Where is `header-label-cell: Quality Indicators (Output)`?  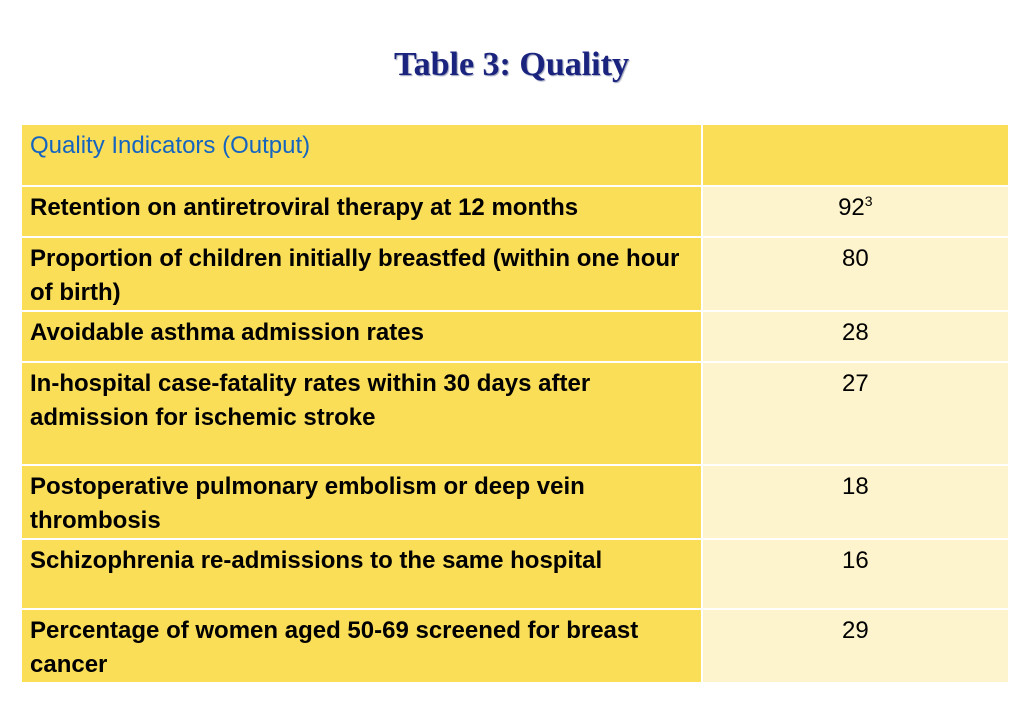
header-label-cell: Quality Indicators (Output) is located at coordinates (361, 155).